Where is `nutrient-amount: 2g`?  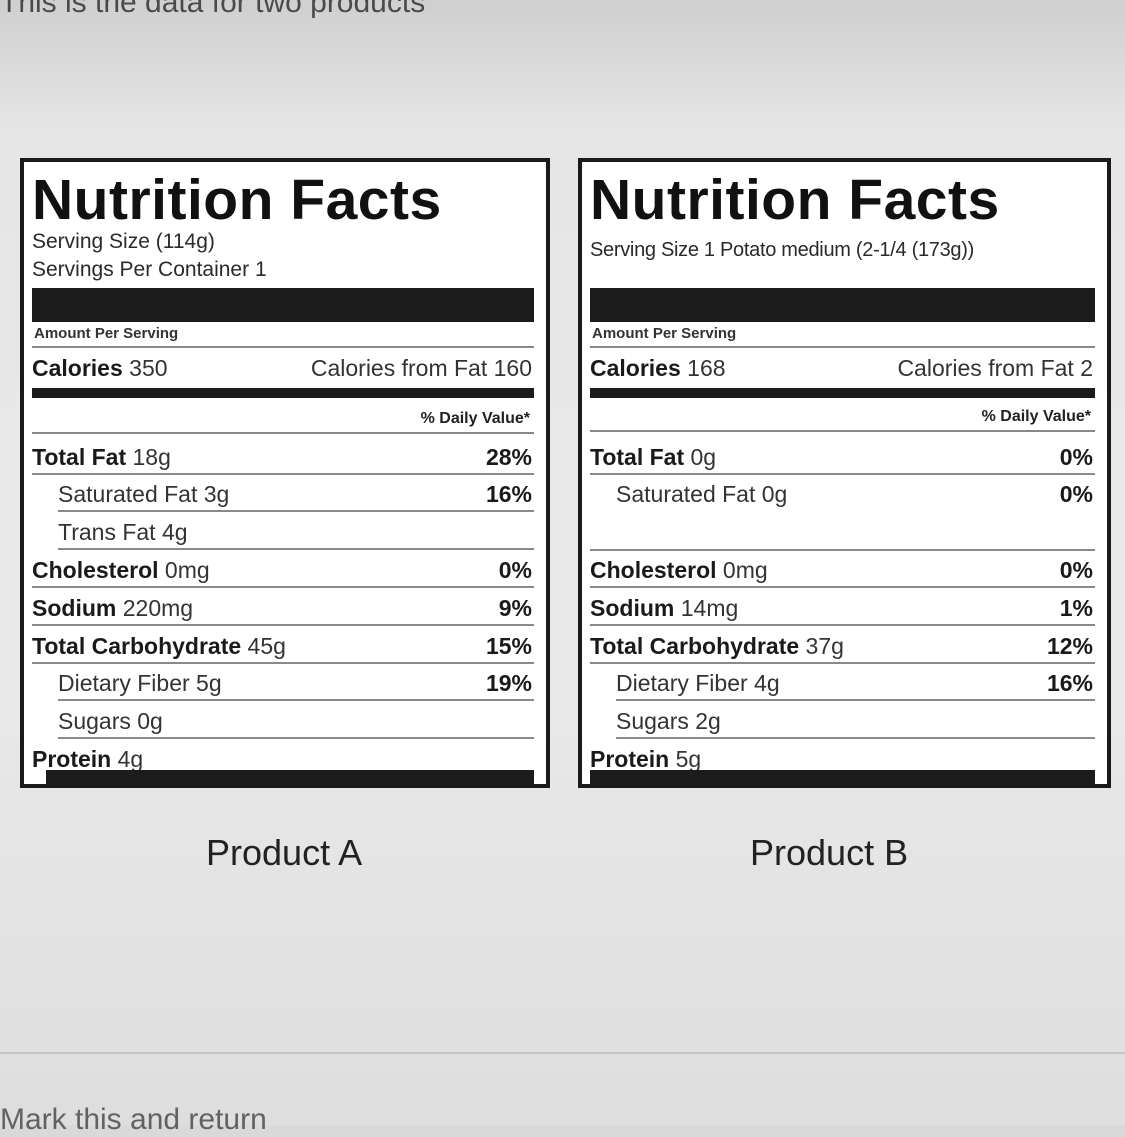 nutrient-amount: 2g is located at coordinates (708, 721).